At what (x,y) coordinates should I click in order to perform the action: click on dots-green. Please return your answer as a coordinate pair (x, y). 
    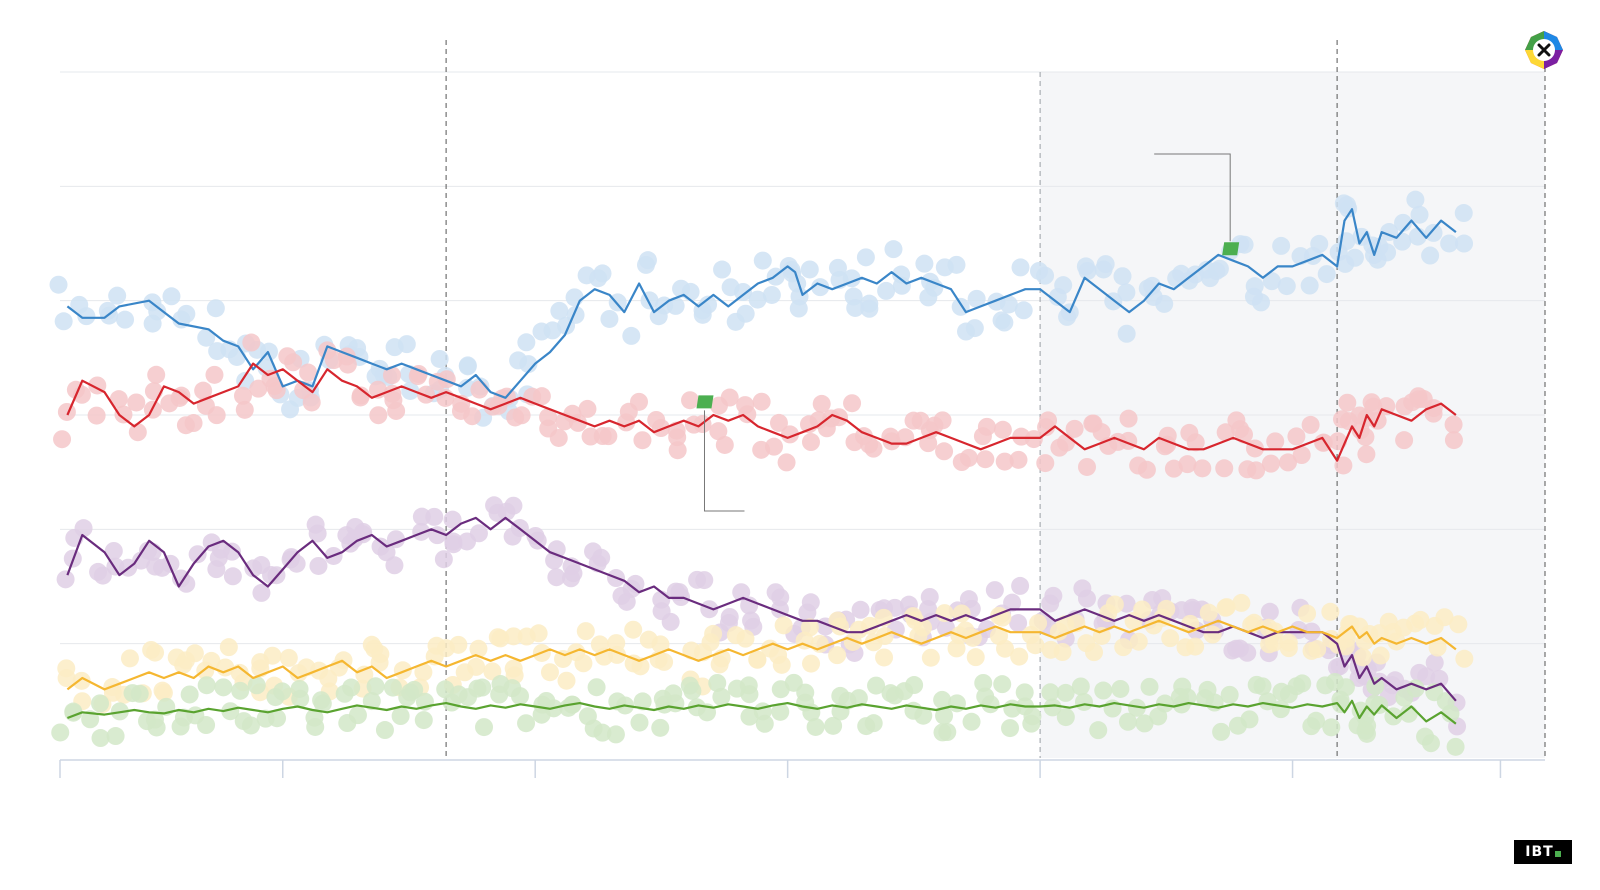
    Looking at the image, I should click on (758, 714).